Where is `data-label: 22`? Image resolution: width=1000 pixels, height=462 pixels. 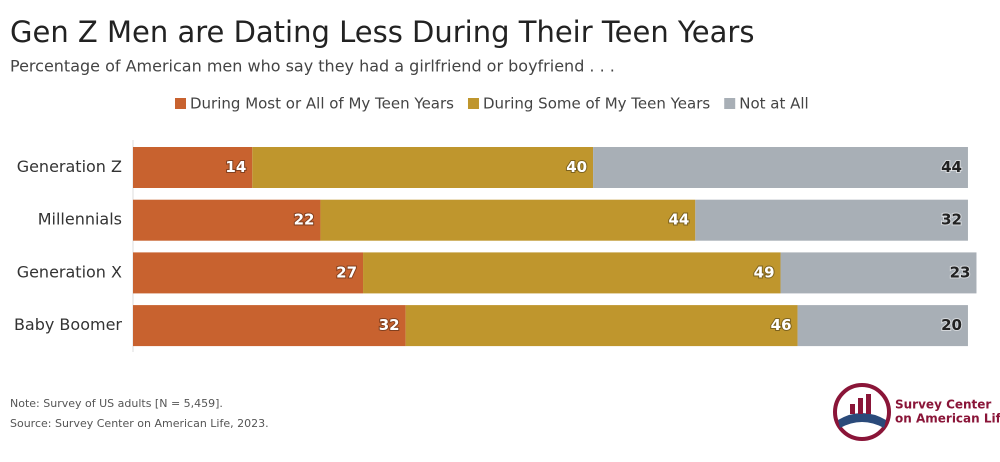
data-label: 22 is located at coordinates (304, 220).